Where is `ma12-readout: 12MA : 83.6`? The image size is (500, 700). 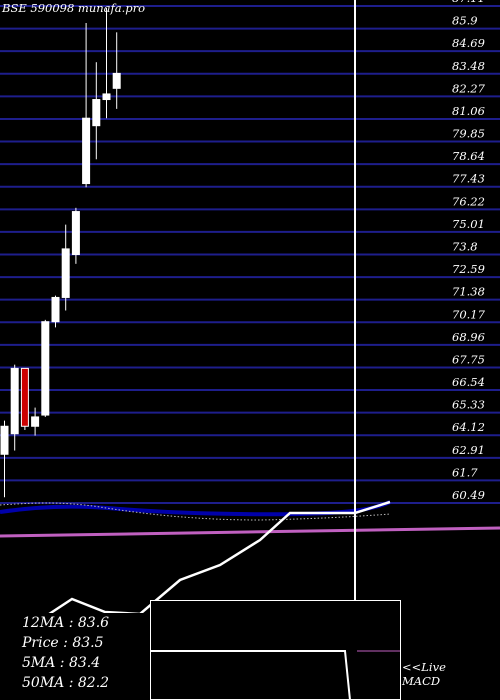 ma12-readout: 12MA : 83.6 is located at coordinates (66, 623).